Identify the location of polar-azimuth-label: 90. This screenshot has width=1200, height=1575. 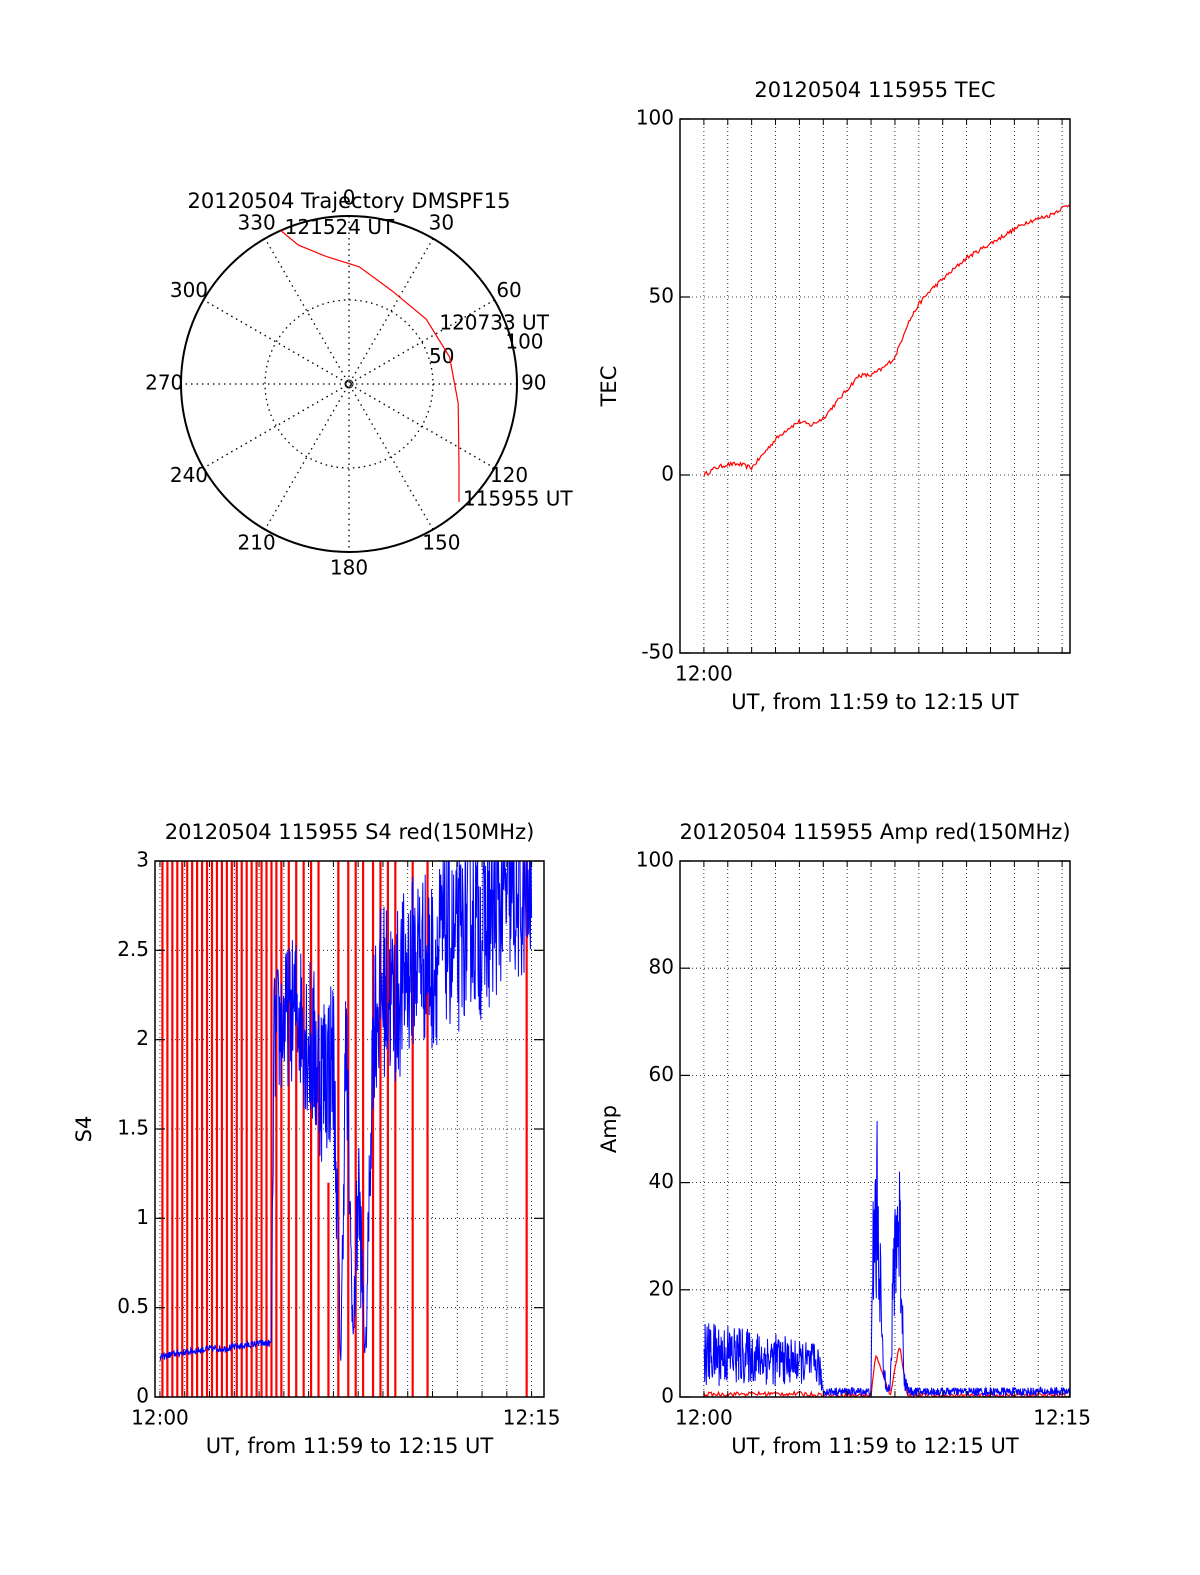
(533, 383).